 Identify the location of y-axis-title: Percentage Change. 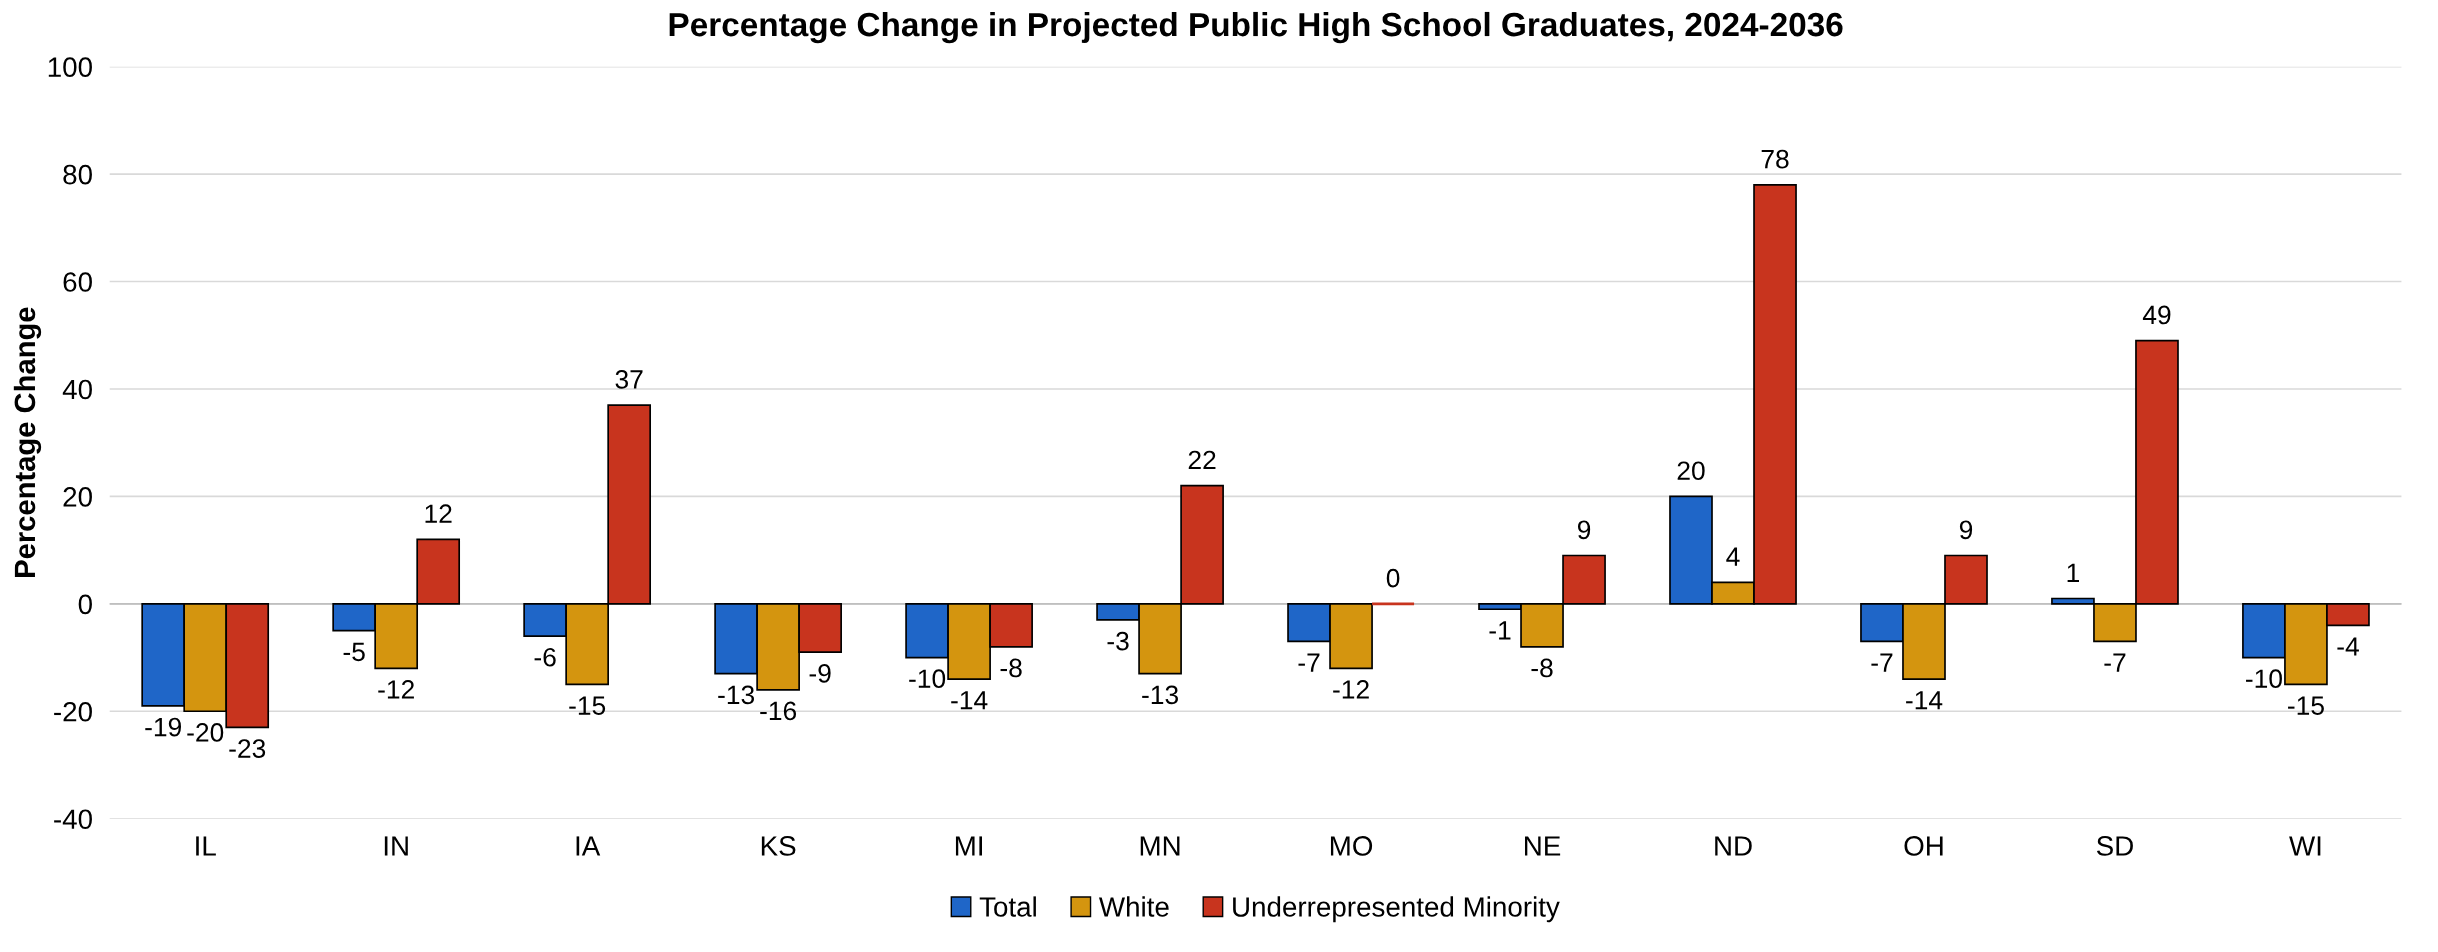
(27, 442).